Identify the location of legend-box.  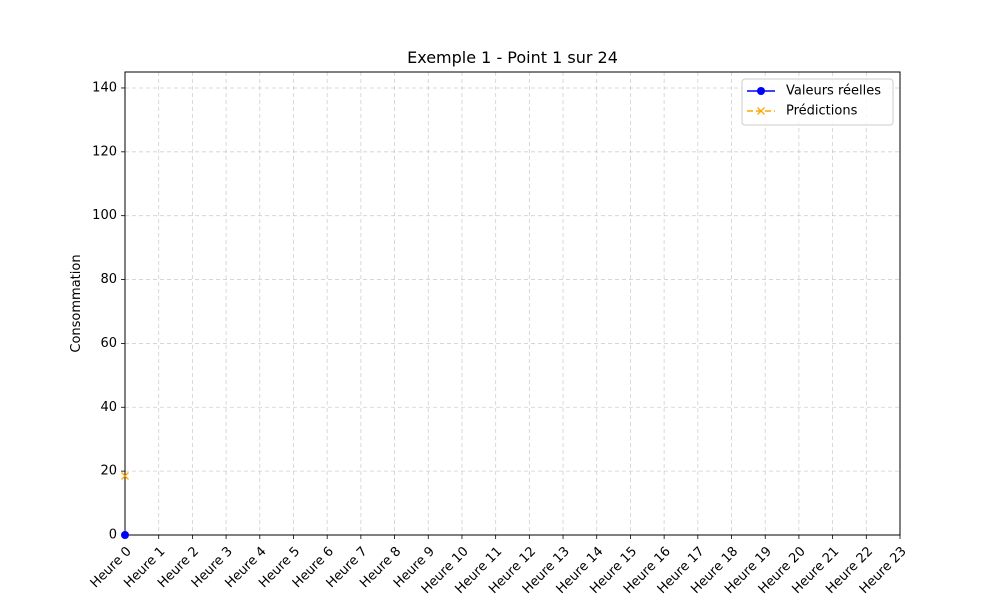
(817, 102).